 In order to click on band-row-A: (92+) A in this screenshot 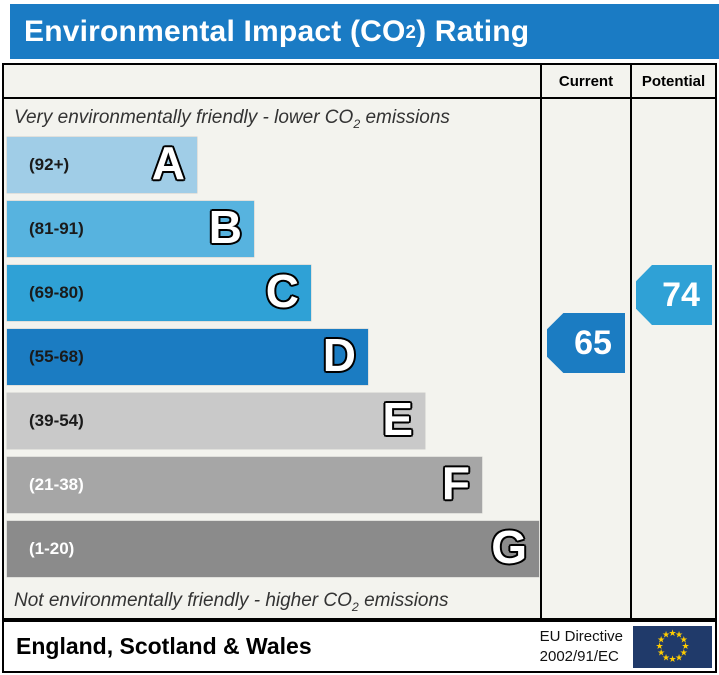, I will do `click(273, 165)`.